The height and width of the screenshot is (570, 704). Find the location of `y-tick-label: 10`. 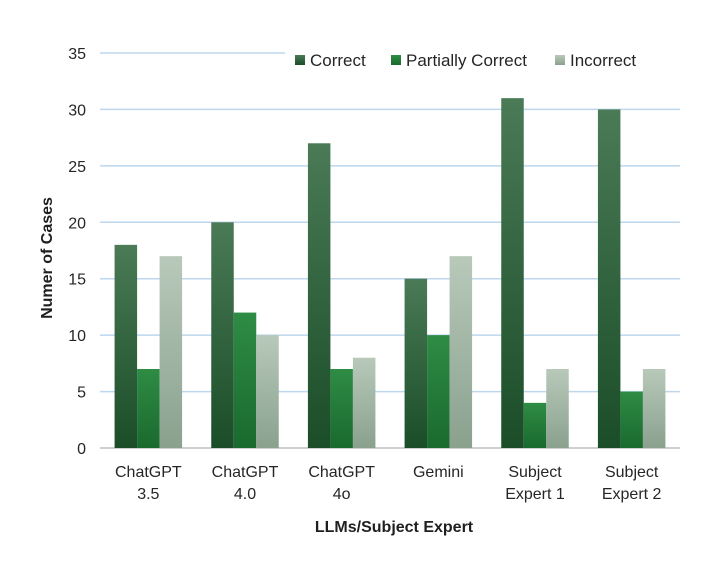

y-tick-label: 10 is located at coordinates (77, 336).